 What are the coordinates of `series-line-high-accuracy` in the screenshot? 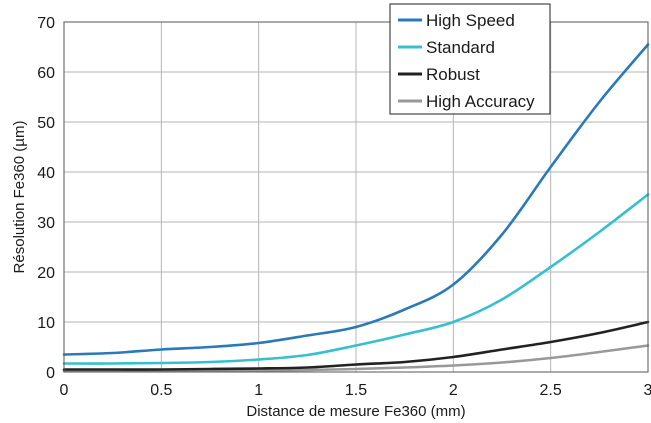 It's located at (356, 358).